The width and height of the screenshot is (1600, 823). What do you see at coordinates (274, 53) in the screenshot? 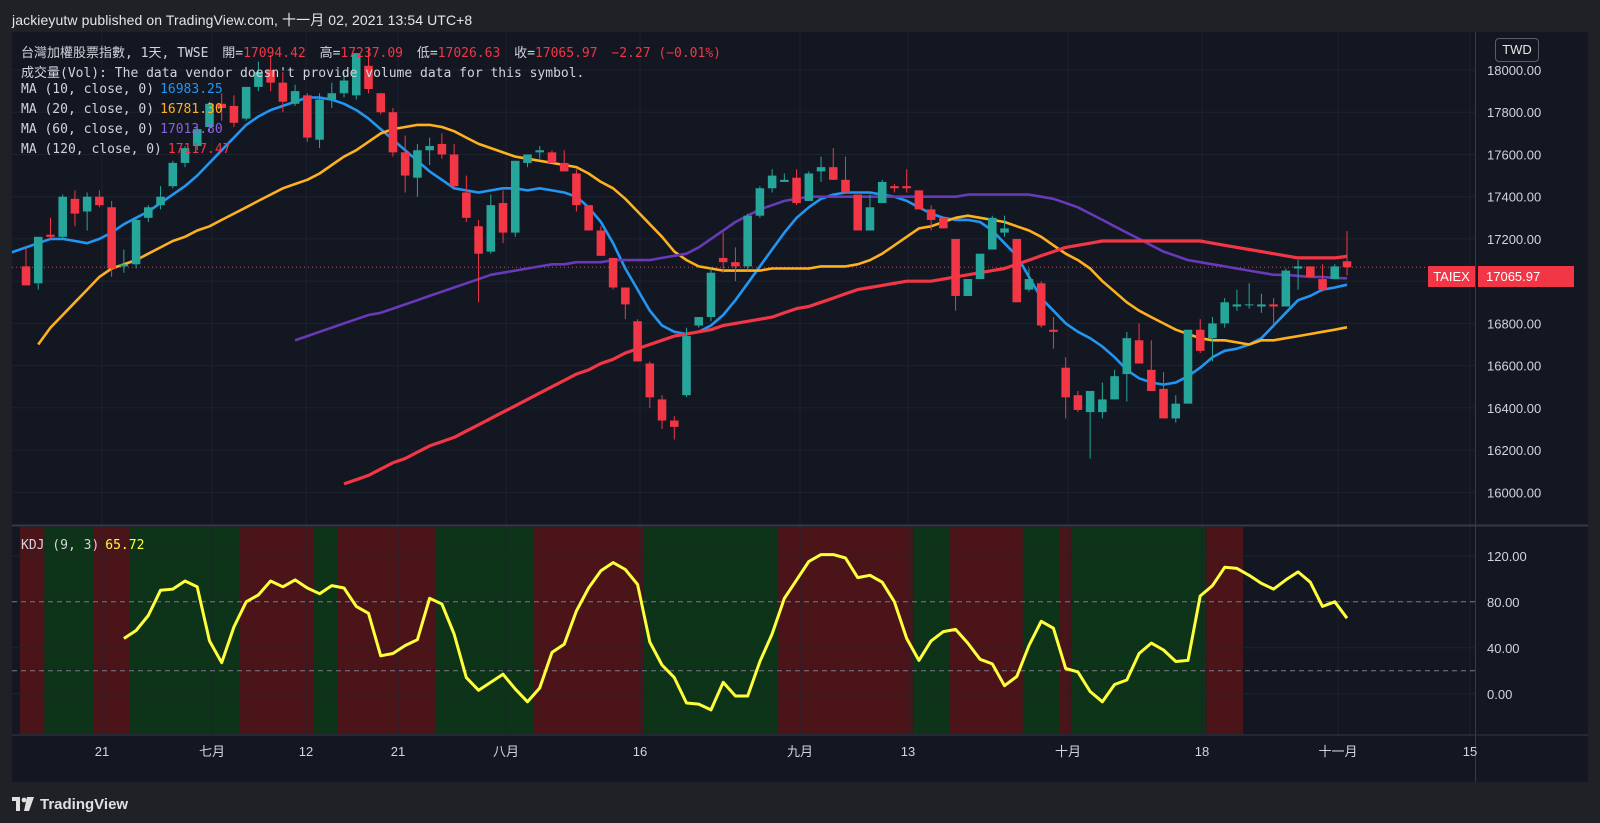
I see `open-value: 17094.42` at bounding box center [274, 53].